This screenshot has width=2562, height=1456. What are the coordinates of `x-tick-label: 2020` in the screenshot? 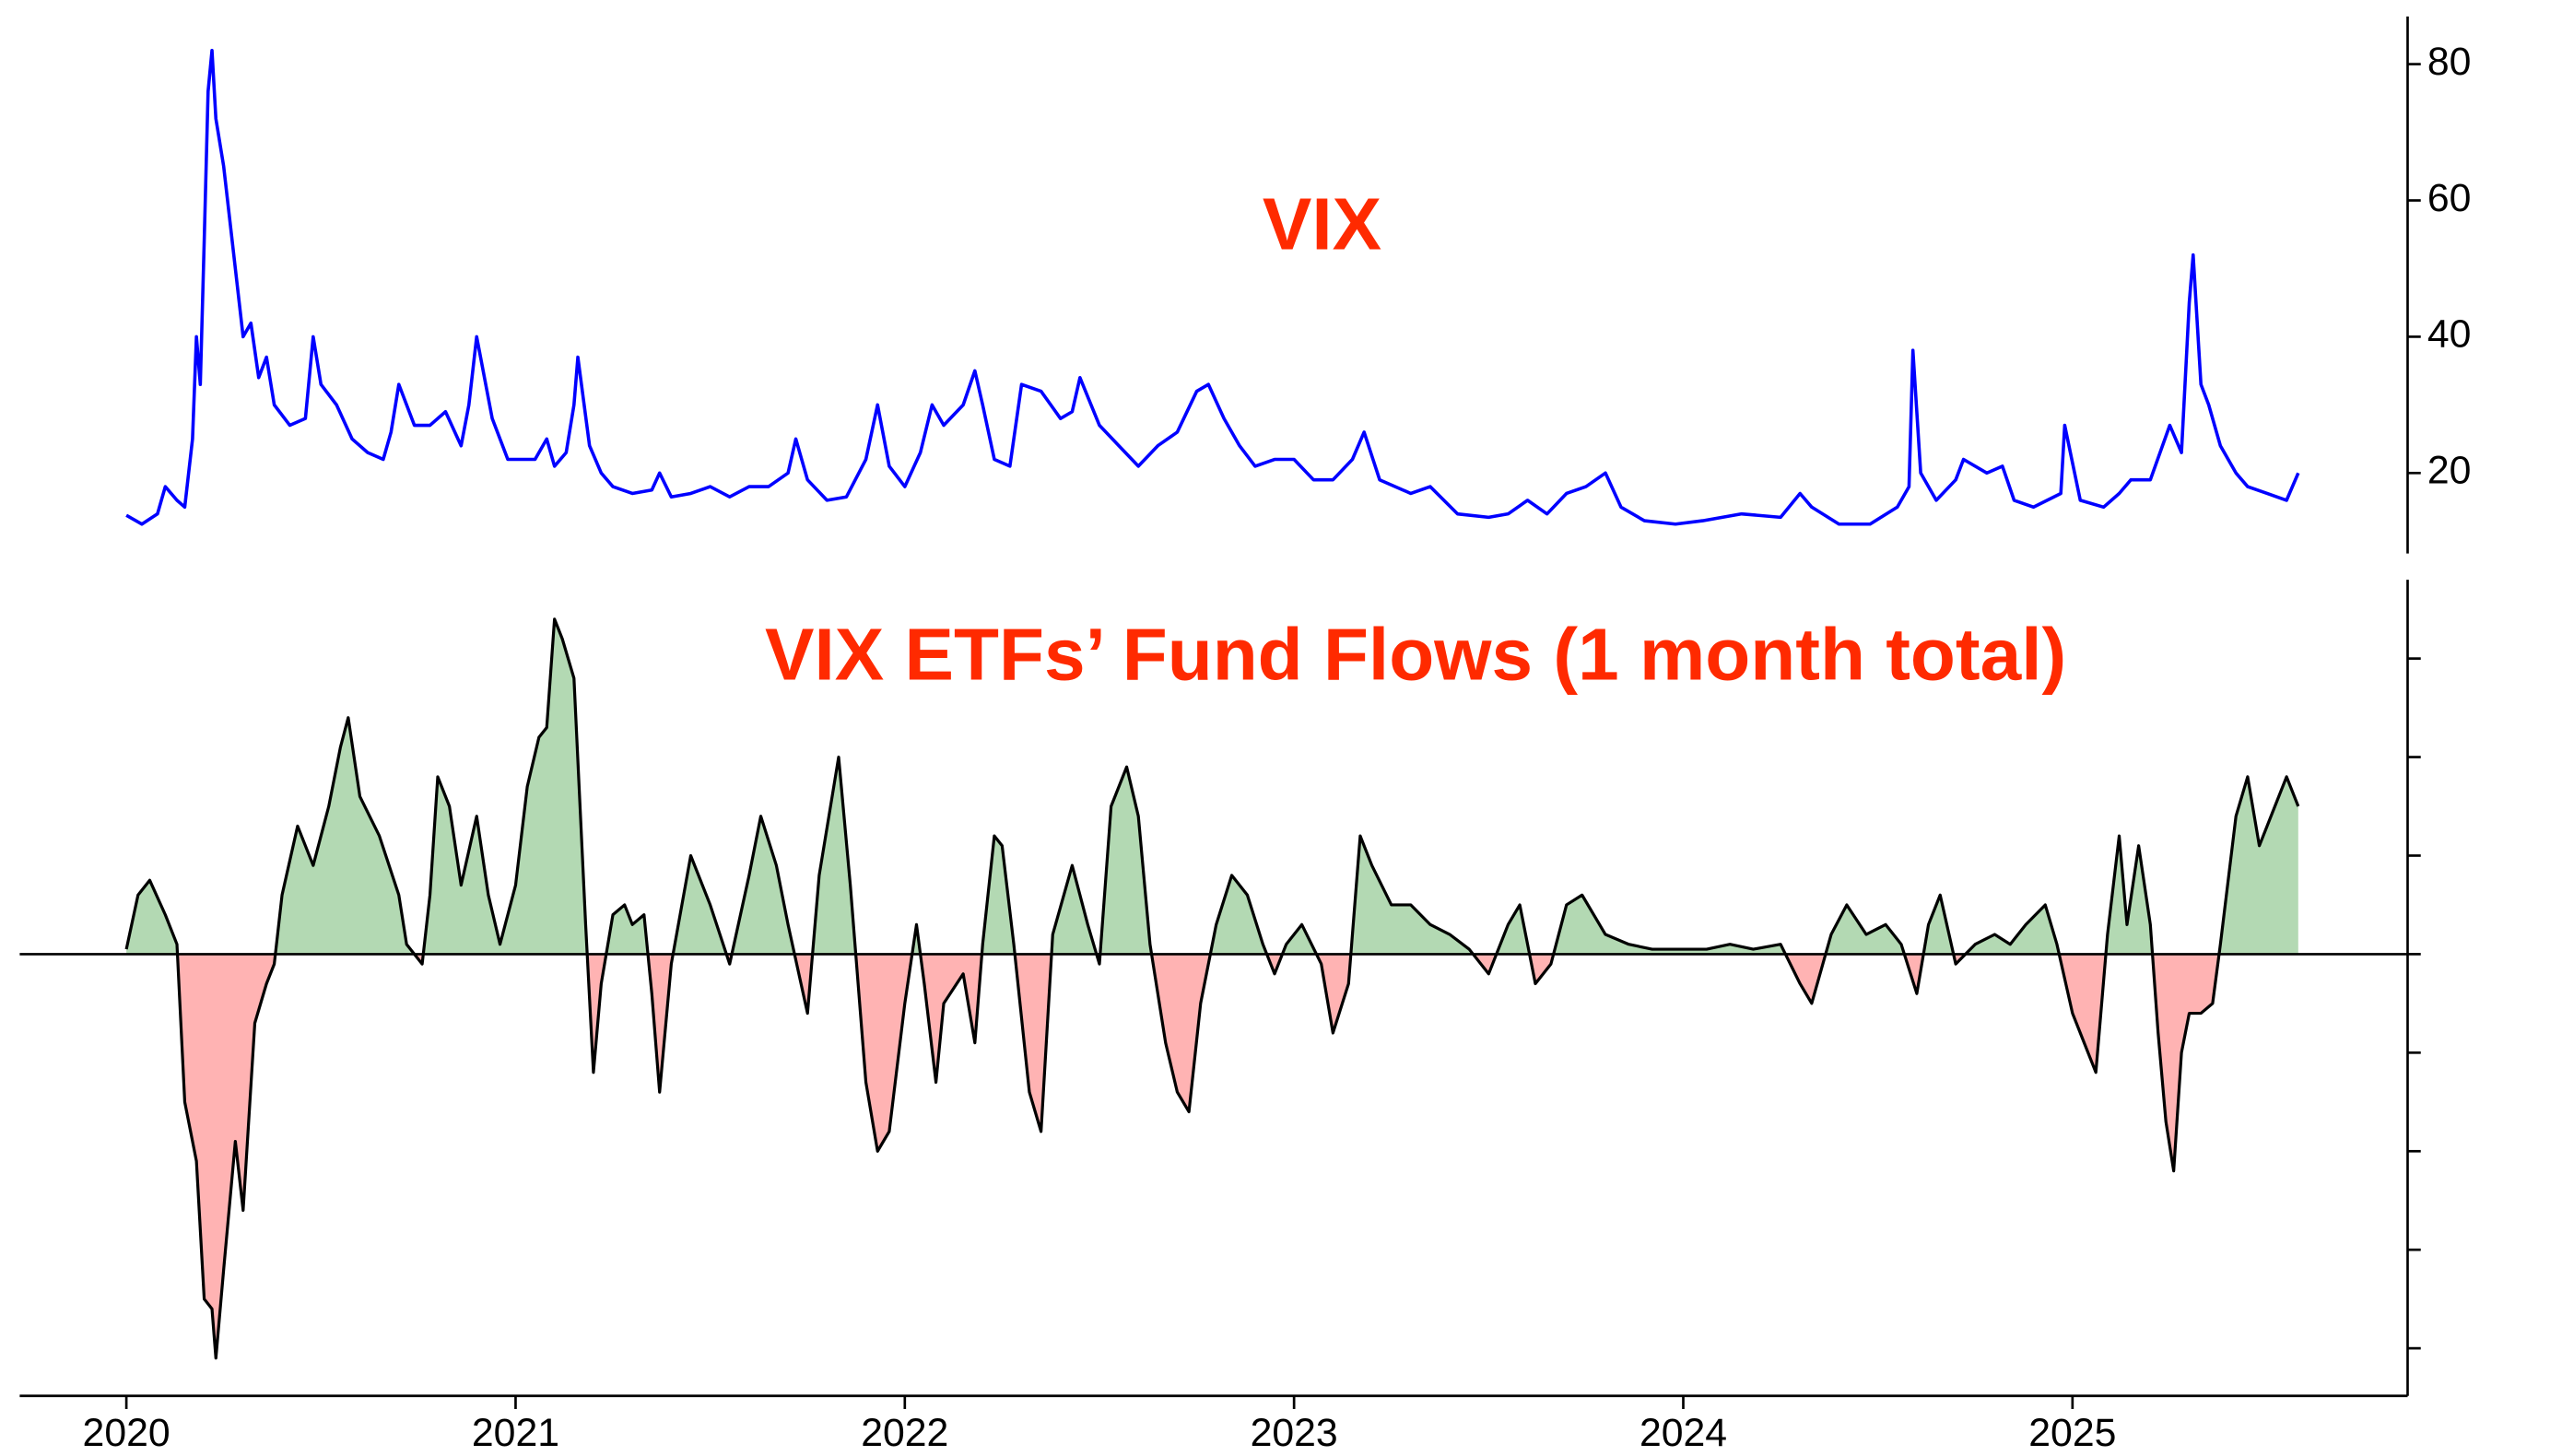 It's located at (127, 1433).